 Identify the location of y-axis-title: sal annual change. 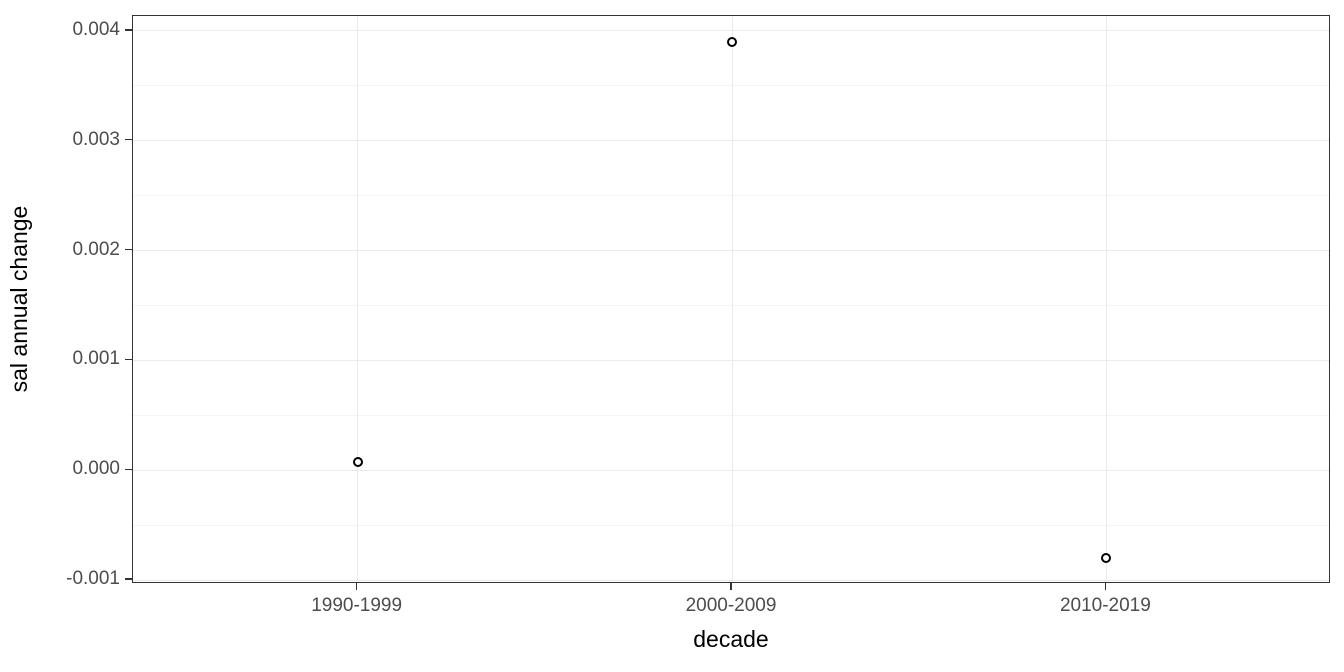
(19, 299).